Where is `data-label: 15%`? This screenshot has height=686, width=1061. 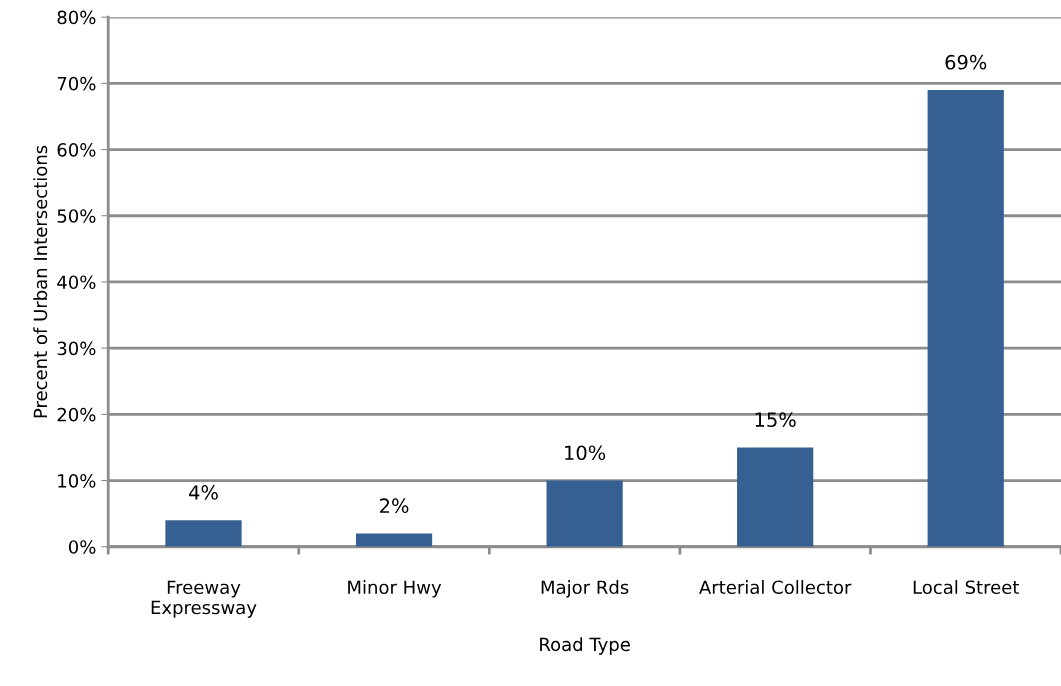 data-label: 15% is located at coordinates (775, 420).